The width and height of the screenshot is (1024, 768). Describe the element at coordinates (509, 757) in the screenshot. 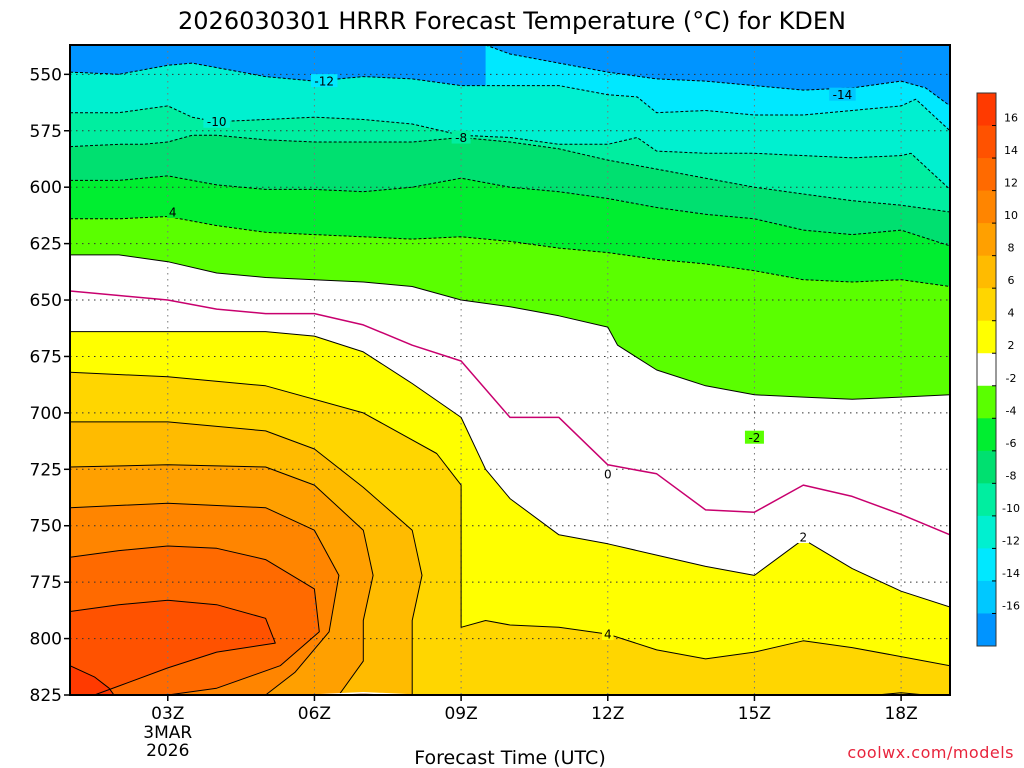

I see `x-axis-label: Forecast Time (UTC)` at that location.